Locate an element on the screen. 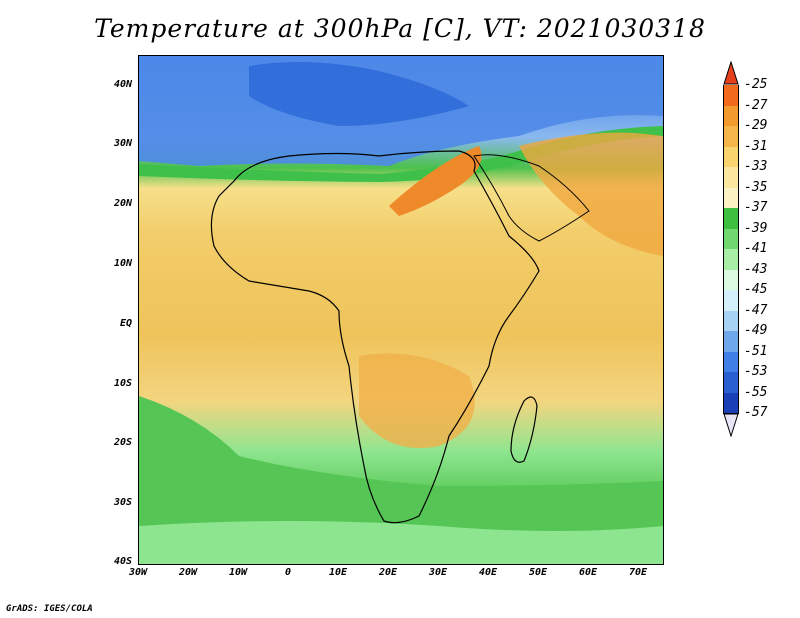 The image size is (800, 618). lon-label: 50E is located at coordinates (538, 572).